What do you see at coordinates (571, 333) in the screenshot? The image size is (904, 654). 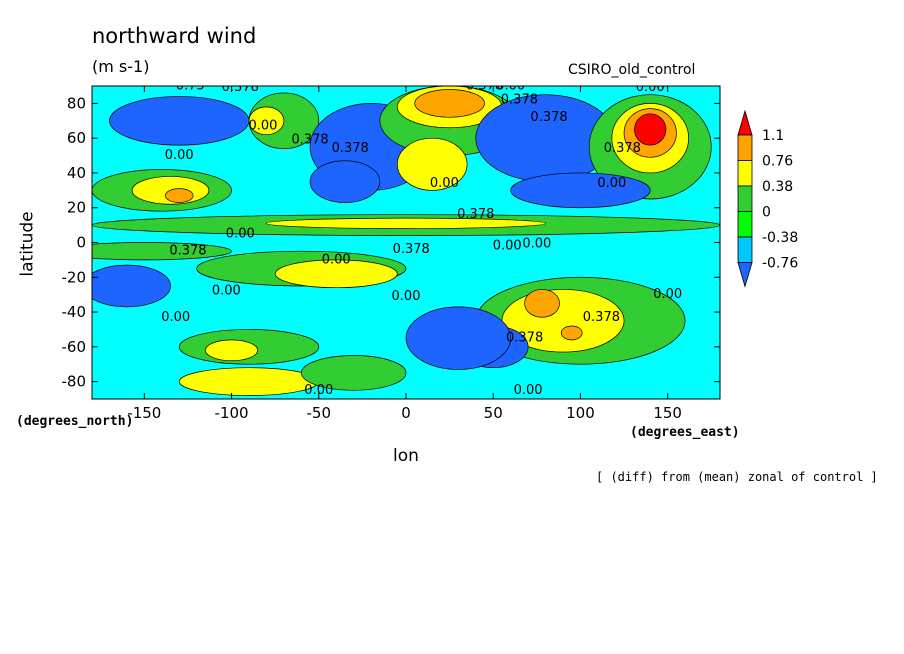 I see `blob-orange-52s` at bounding box center [571, 333].